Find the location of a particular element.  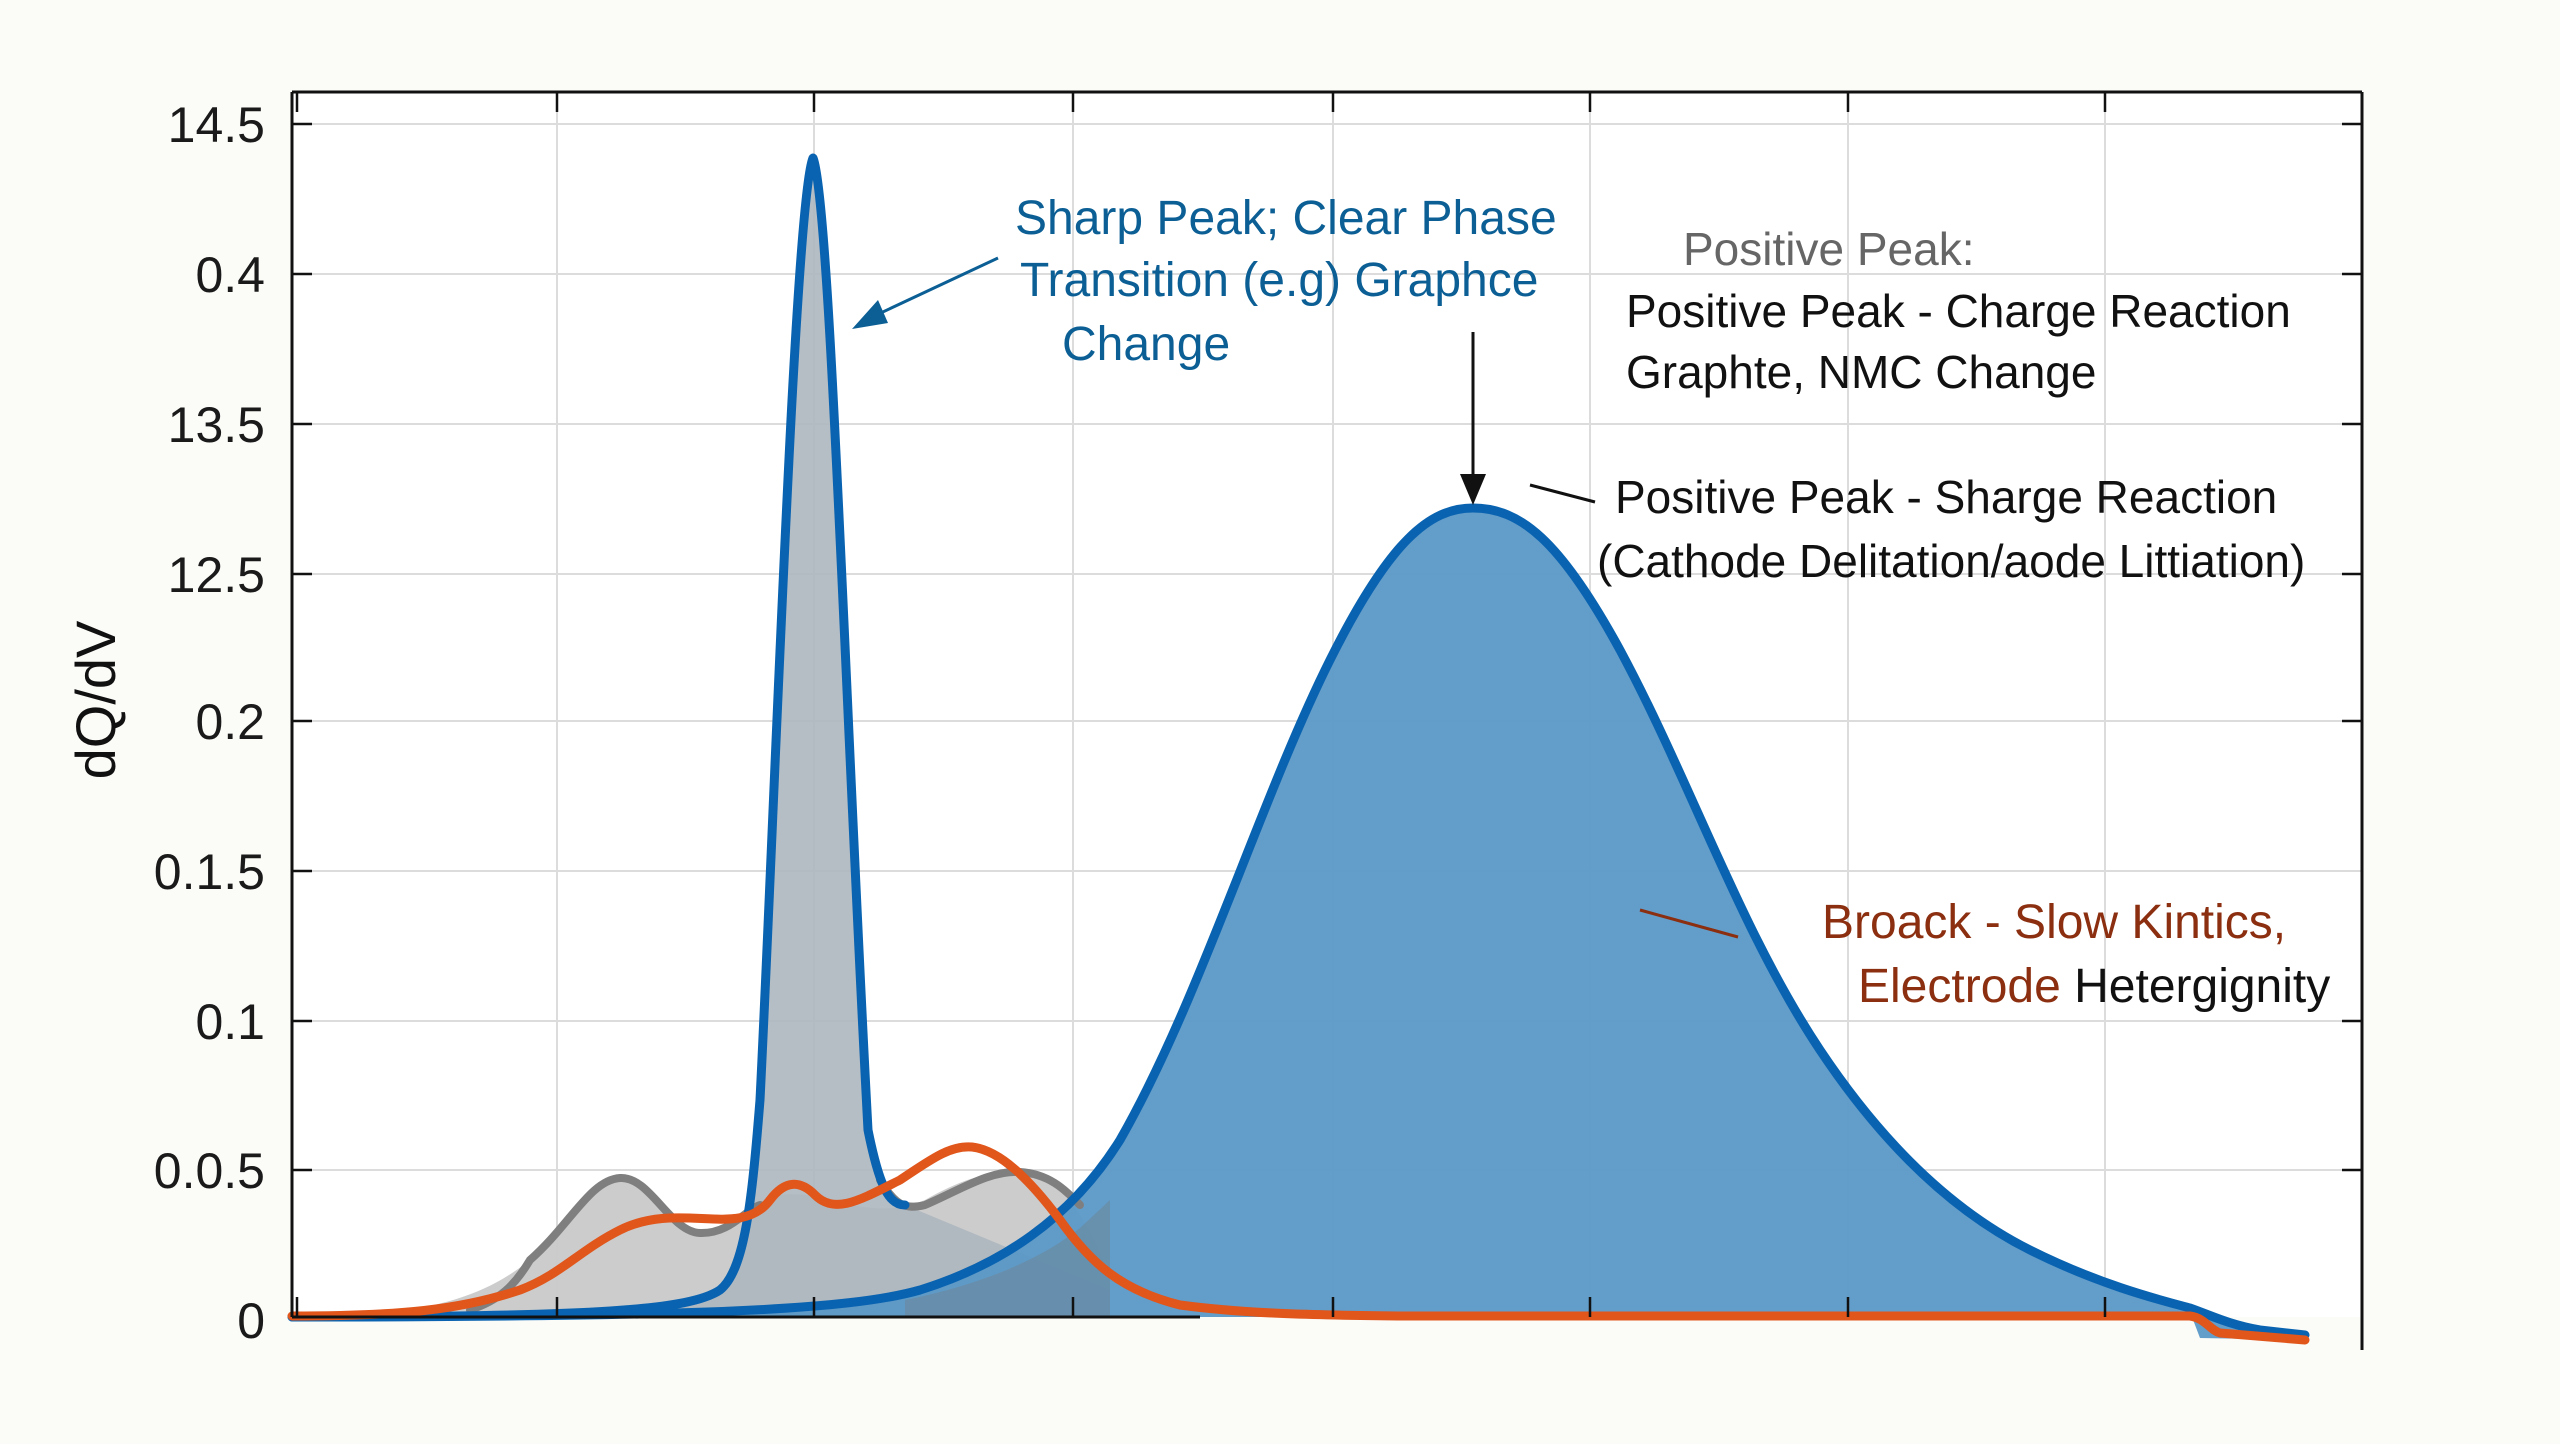

annotation-text: Positive Peak - Sharge Reaction is located at coordinates (1946, 497).